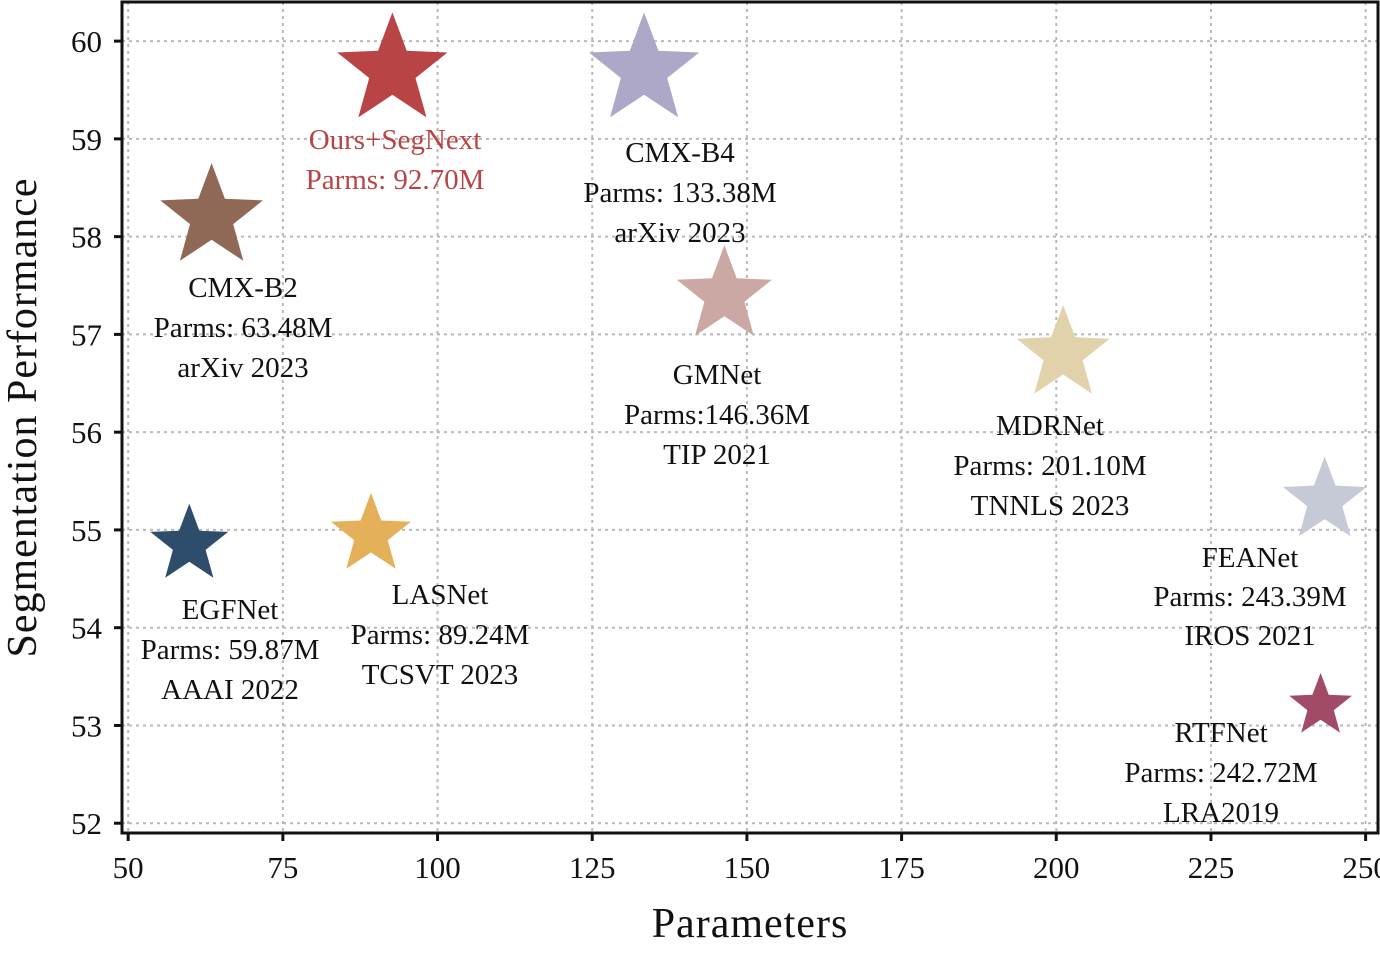  I want to click on x-tick-label: 250, so click(1361, 867).